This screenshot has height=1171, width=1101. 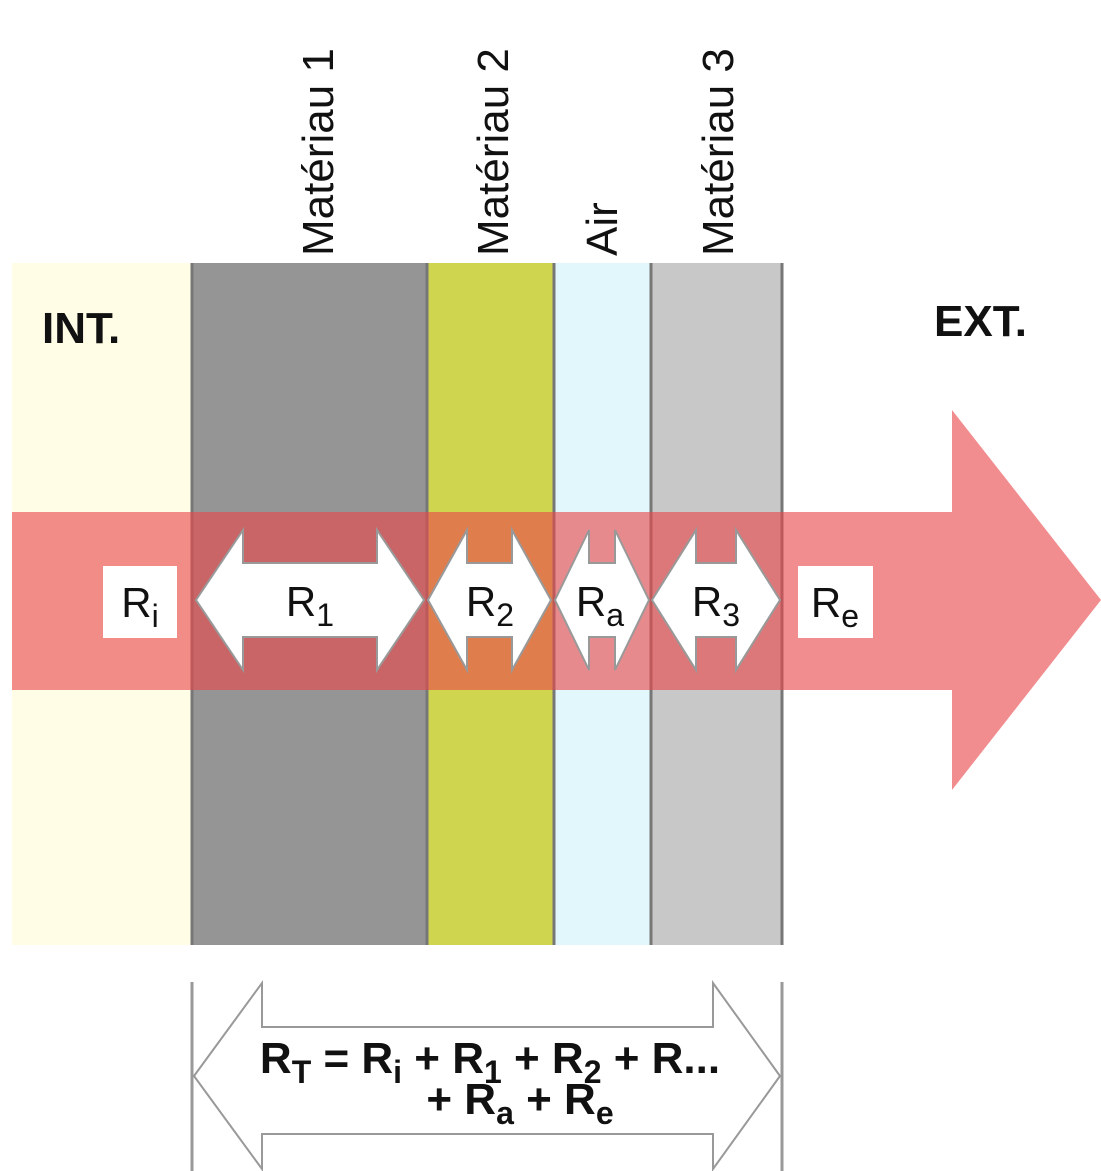 I want to click on layer1-resistance-arrow, so click(x=310, y=600).